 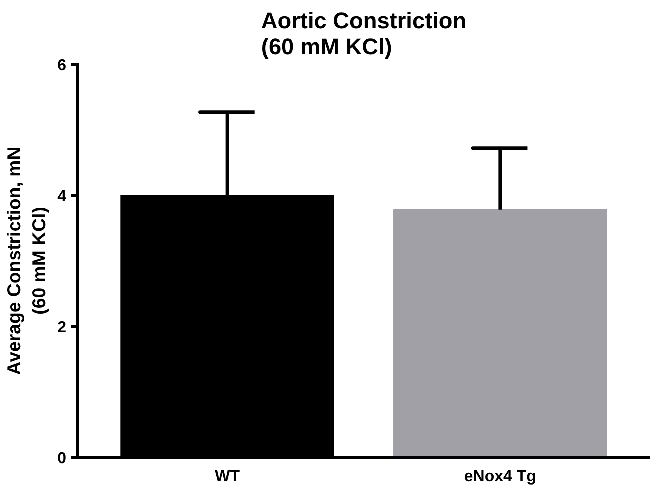 I want to click on x-tick-label: eNox4 Tg, so click(x=500, y=477).